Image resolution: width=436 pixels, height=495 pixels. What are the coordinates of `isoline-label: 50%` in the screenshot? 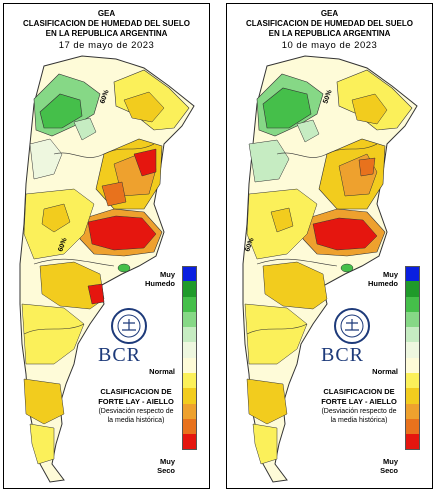 It's located at (328, 96).